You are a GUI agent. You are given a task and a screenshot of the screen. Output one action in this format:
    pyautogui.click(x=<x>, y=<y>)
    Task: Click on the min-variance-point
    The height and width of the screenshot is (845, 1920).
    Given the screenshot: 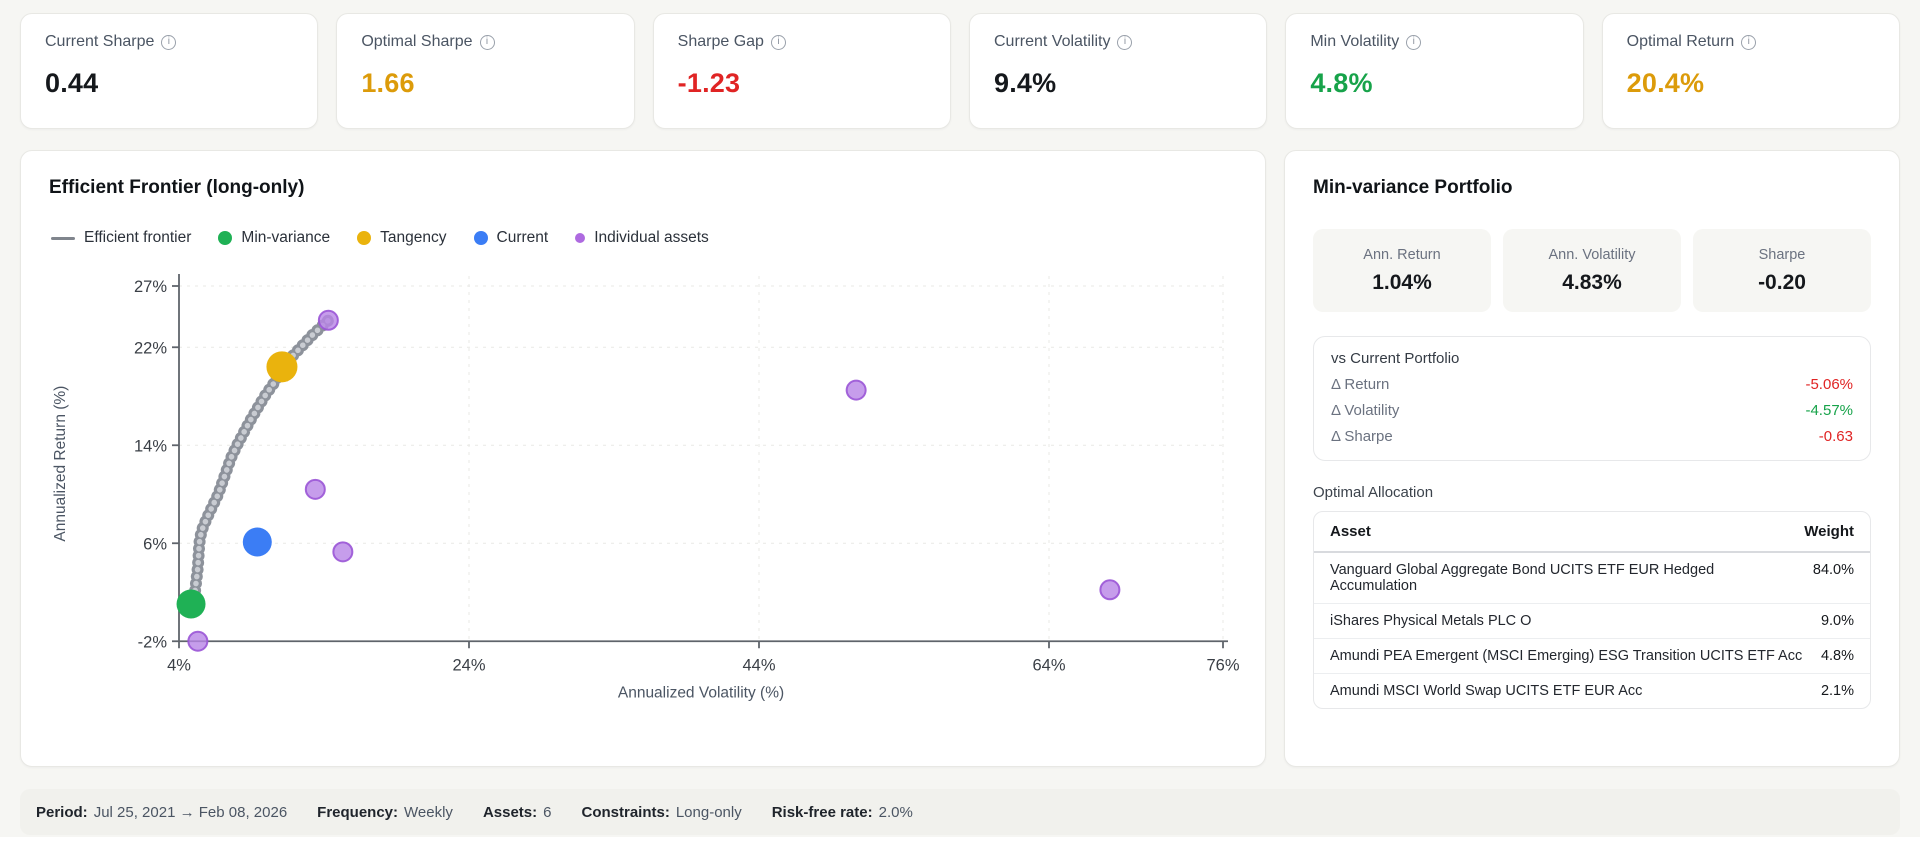 What is the action you would take?
    pyautogui.click(x=191, y=604)
    